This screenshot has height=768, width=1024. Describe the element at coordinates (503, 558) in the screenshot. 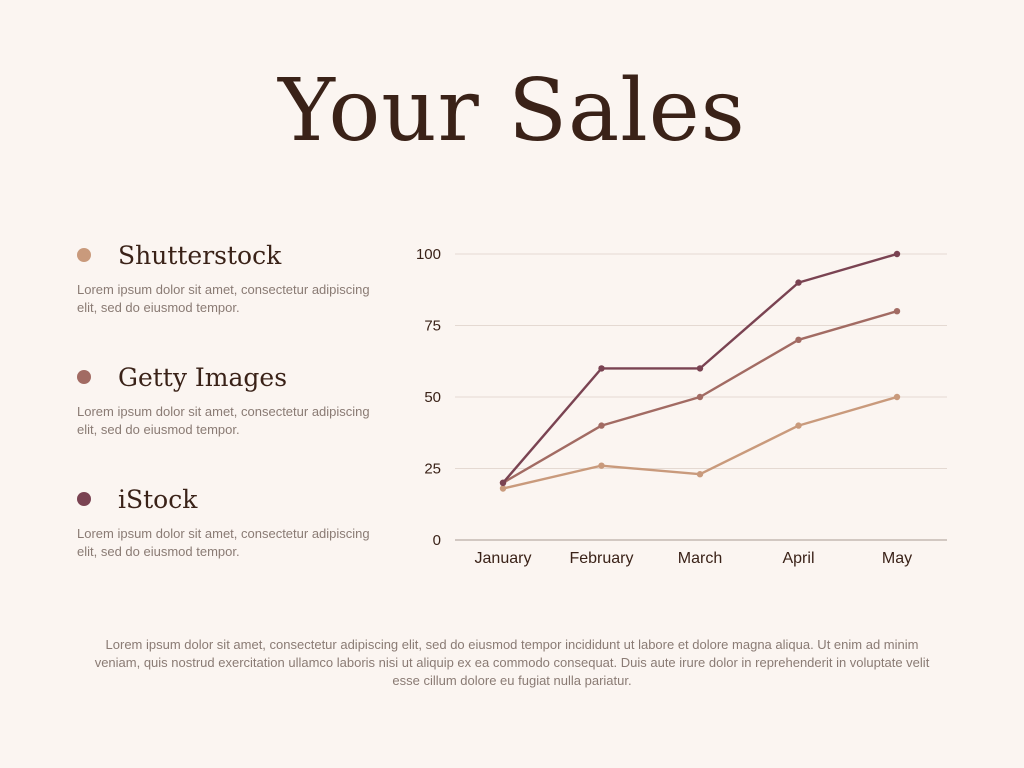

I see `x-tick-label: January` at that location.